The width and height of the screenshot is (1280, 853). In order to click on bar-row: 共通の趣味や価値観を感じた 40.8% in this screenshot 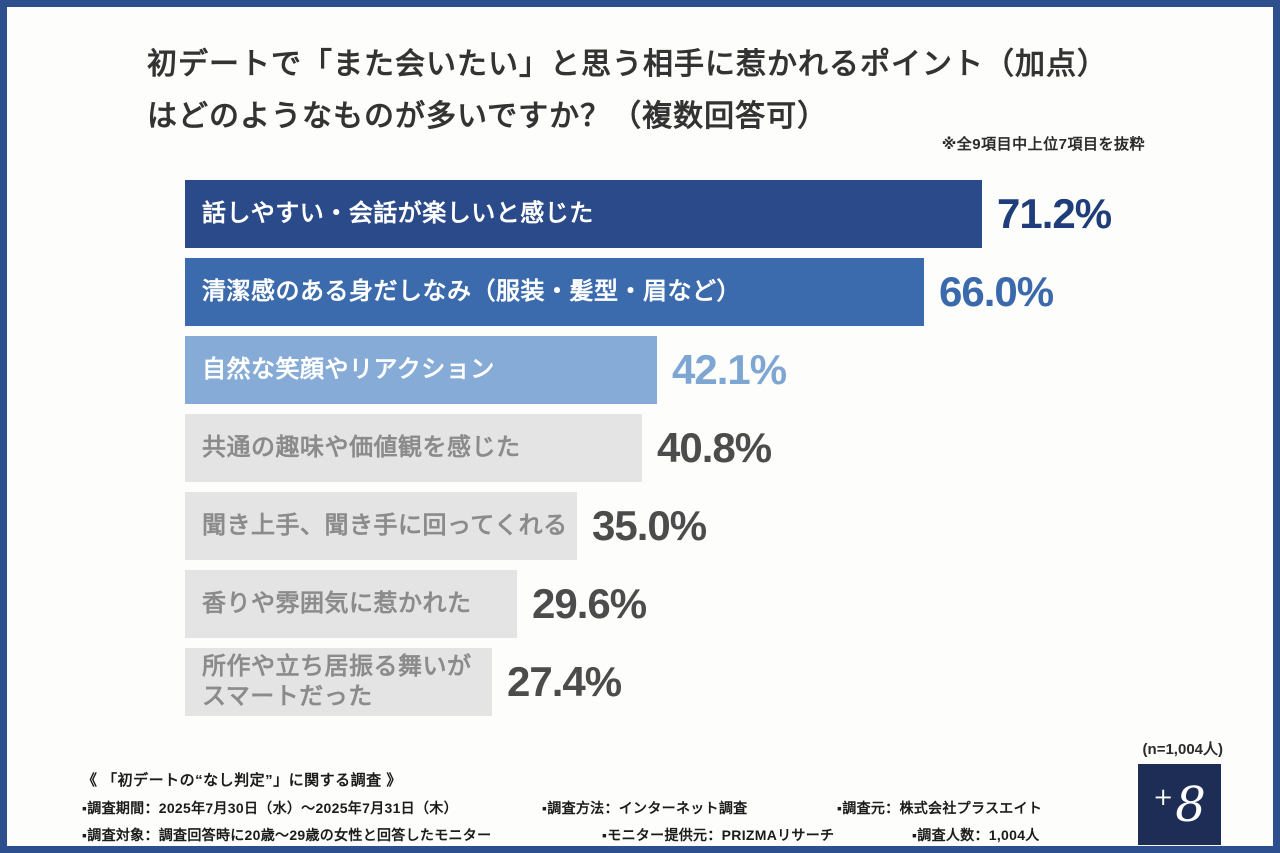, I will do `click(710, 448)`.